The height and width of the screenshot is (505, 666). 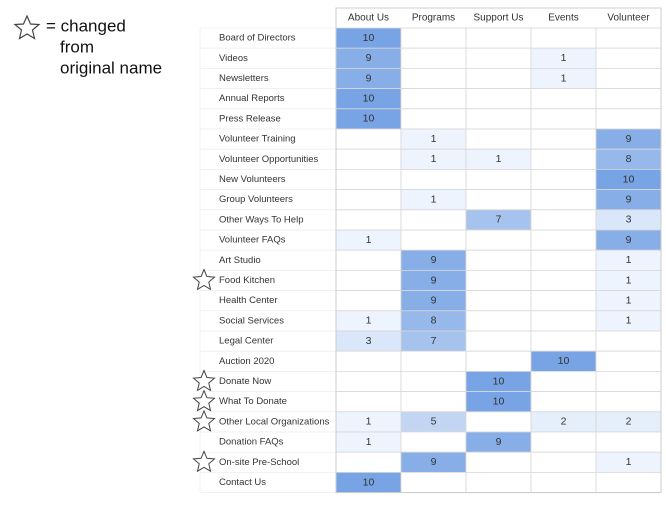 I want to click on row-label: Art Studio, so click(x=240, y=260).